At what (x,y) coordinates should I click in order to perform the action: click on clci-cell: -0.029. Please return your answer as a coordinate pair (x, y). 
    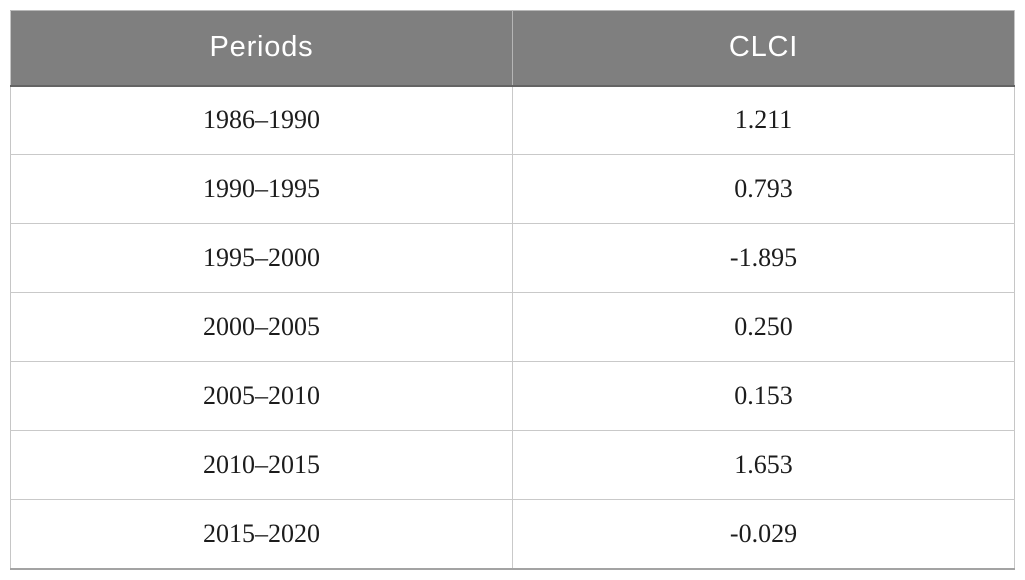
    Looking at the image, I should click on (763, 534).